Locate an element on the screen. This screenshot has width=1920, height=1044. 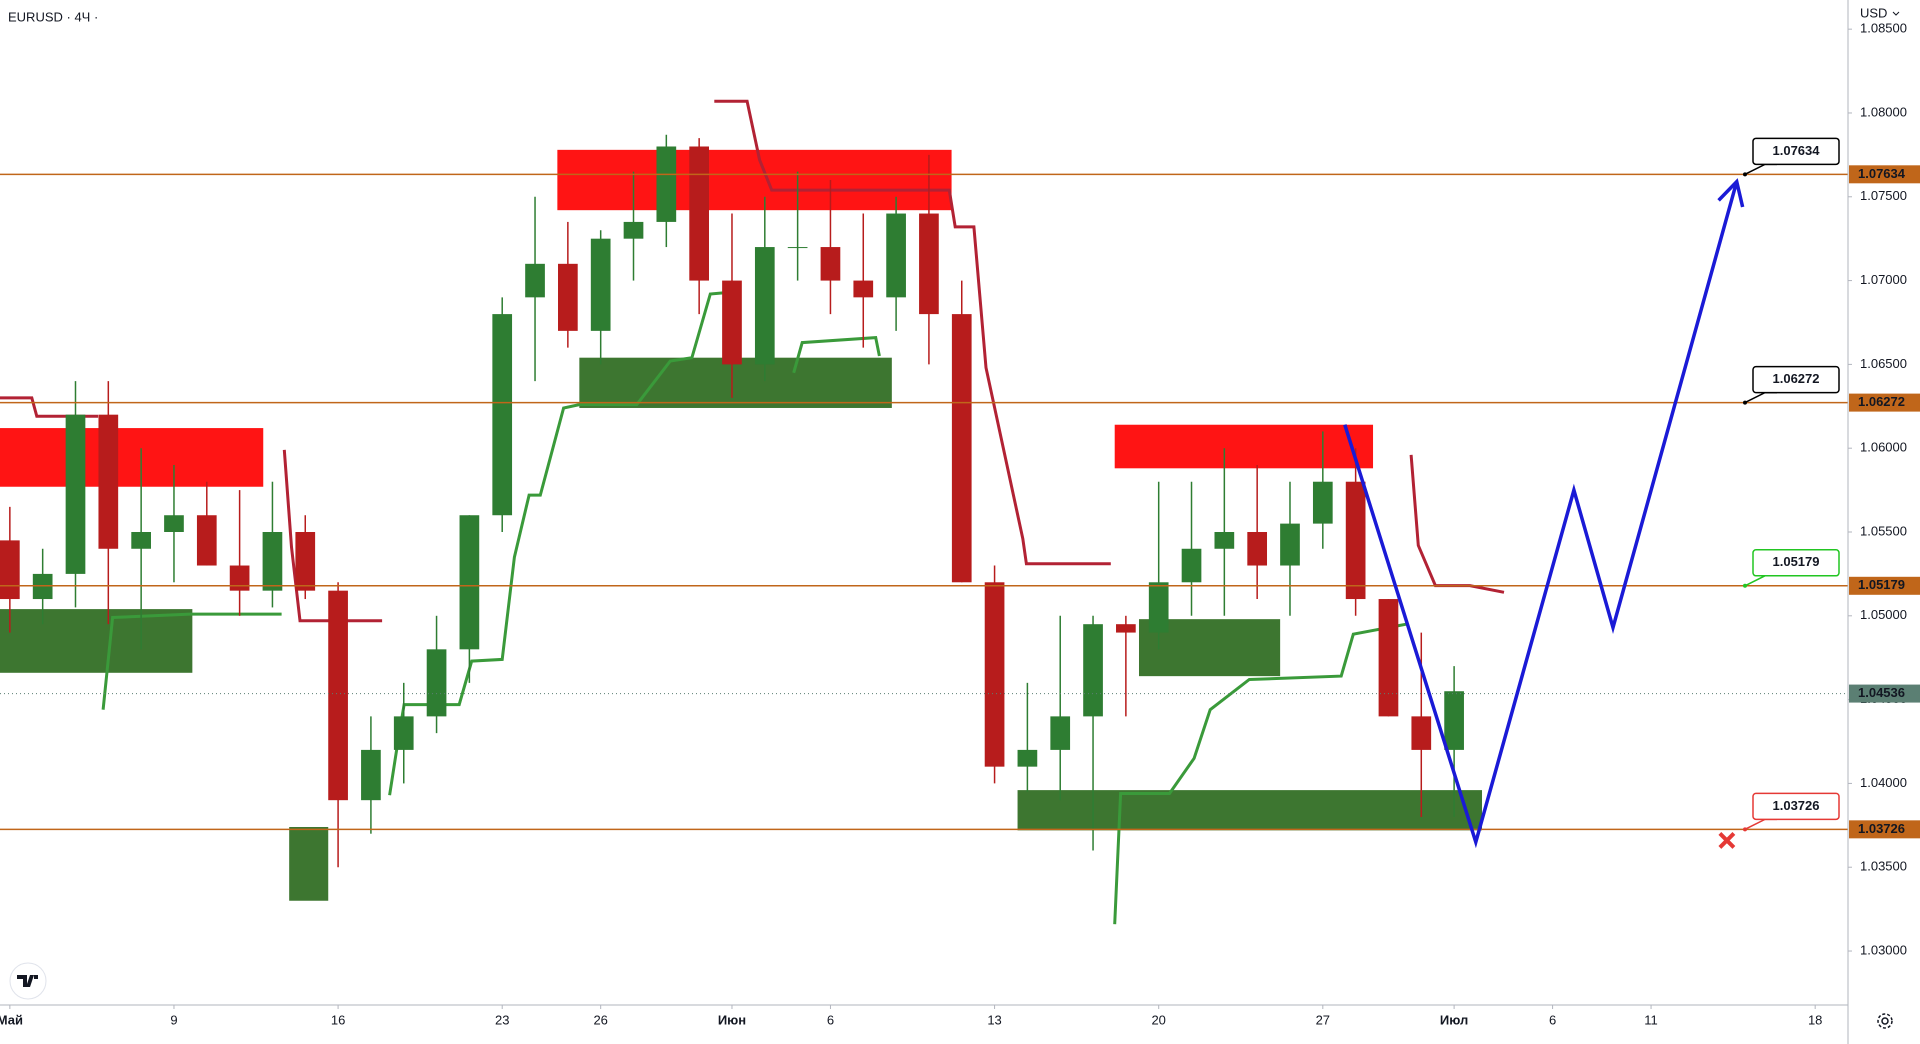
x-tick-label: 23 is located at coordinates (502, 1019).